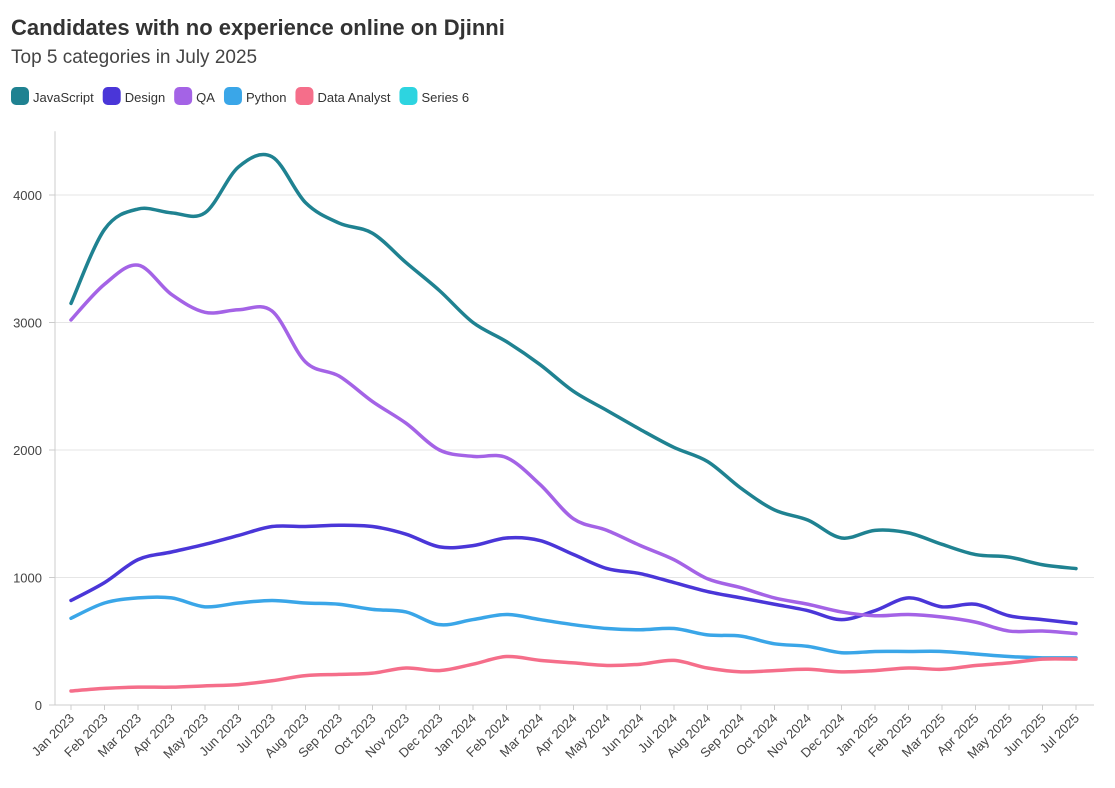 The width and height of the screenshot is (1115, 788). What do you see at coordinates (63, 97) in the screenshot?
I see `legend-label: JavaScript` at bounding box center [63, 97].